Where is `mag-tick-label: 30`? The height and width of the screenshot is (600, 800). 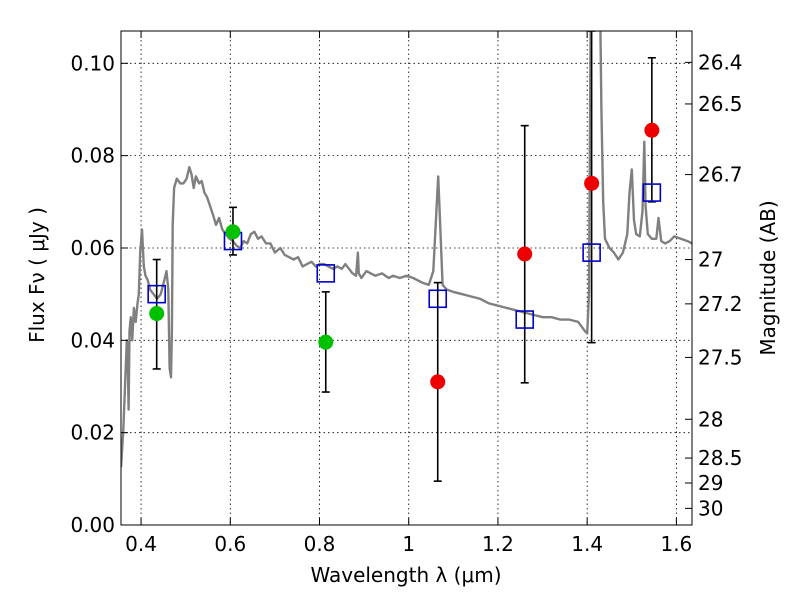
mag-tick-label: 30 is located at coordinates (710, 508).